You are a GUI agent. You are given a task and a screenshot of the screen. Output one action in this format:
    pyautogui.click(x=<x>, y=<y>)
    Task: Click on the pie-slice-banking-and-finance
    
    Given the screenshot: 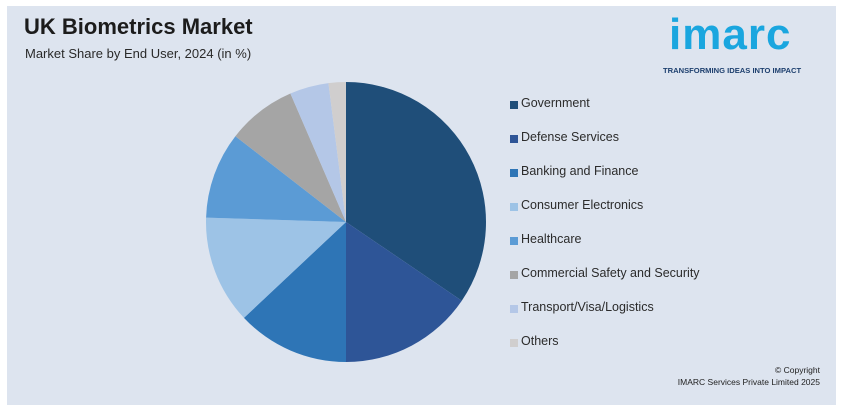 What is the action you would take?
    pyautogui.click(x=294, y=292)
    